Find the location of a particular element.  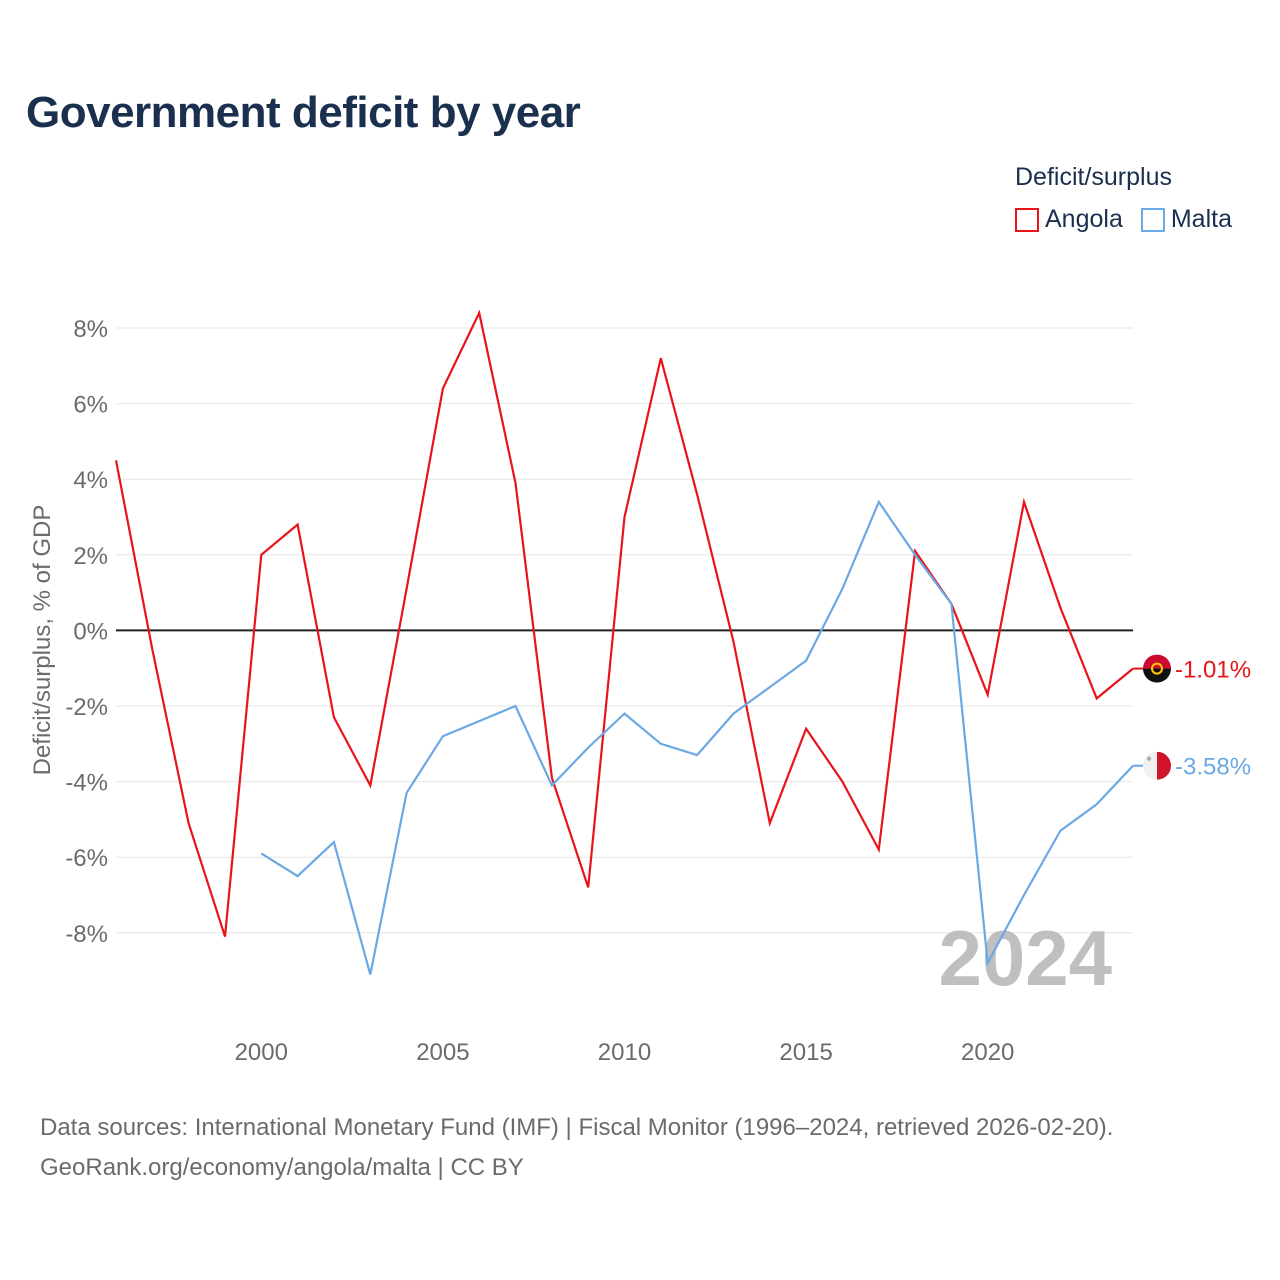

y-tick-label: -6% is located at coordinates (86, 858).